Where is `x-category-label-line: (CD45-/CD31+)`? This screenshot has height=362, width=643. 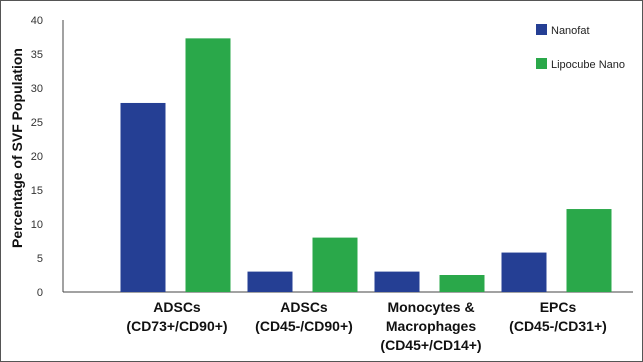 x-category-label-line: (CD45-/CD31+) is located at coordinates (558, 326).